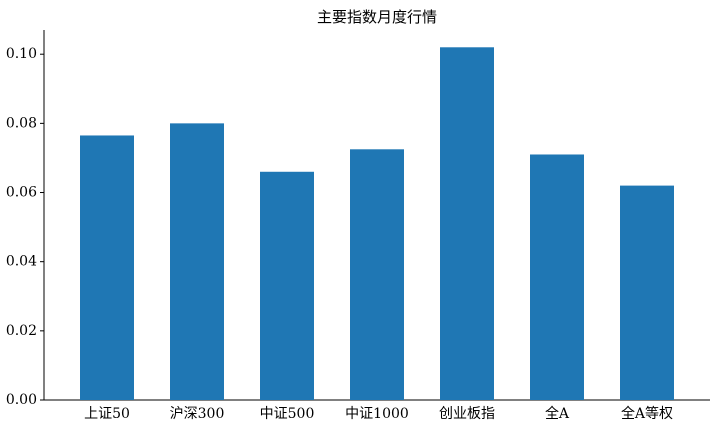 The image size is (720, 432). What do you see at coordinates (21, 400) in the screenshot?
I see `y-tick-label: 0.00` at bounding box center [21, 400].